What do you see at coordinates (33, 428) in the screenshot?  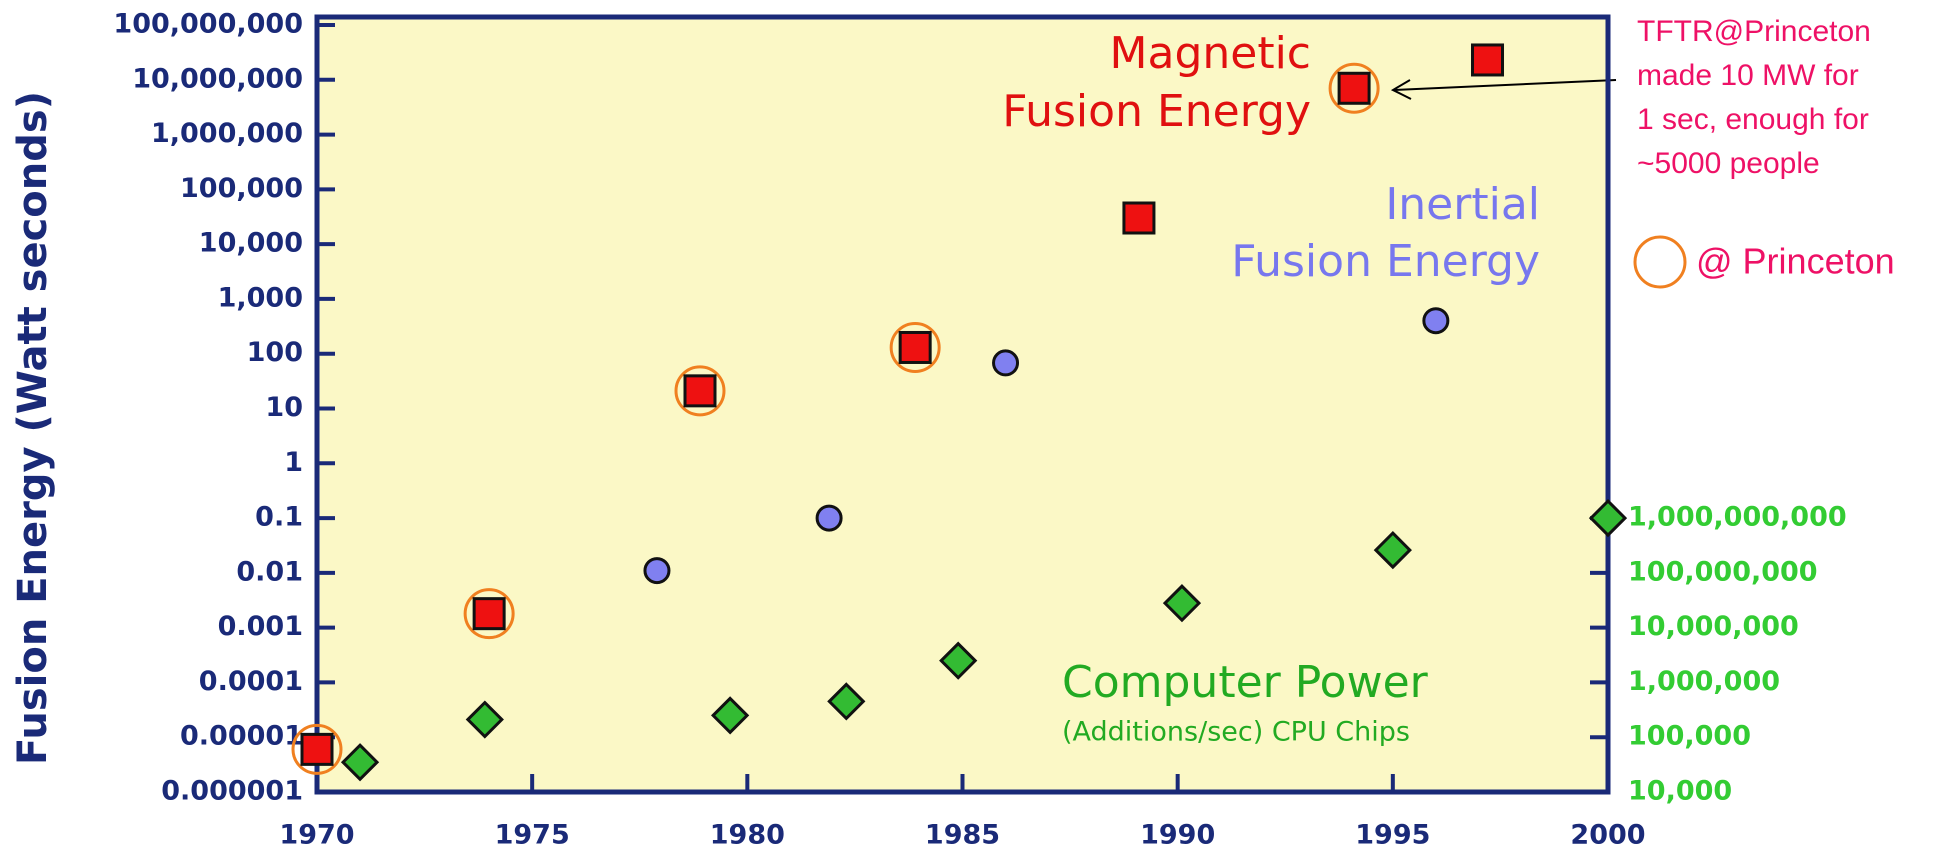 I see `y-axis-label: Fusion Energy (Watt seconds)` at bounding box center [33, 428].